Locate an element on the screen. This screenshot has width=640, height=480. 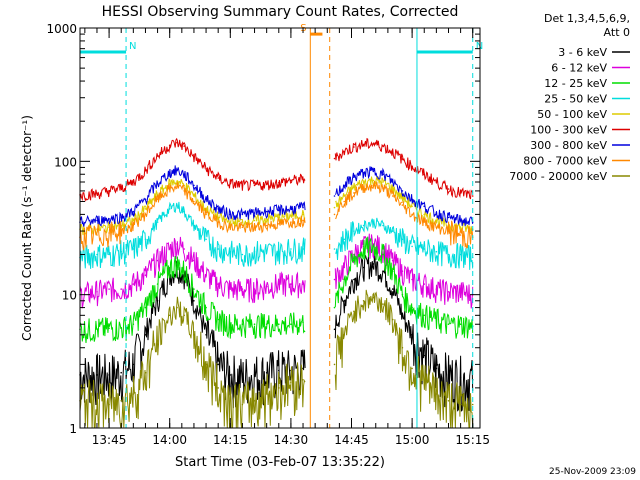
legend-label-0: 3 - 6 keV is located at coordinates (582, 52).